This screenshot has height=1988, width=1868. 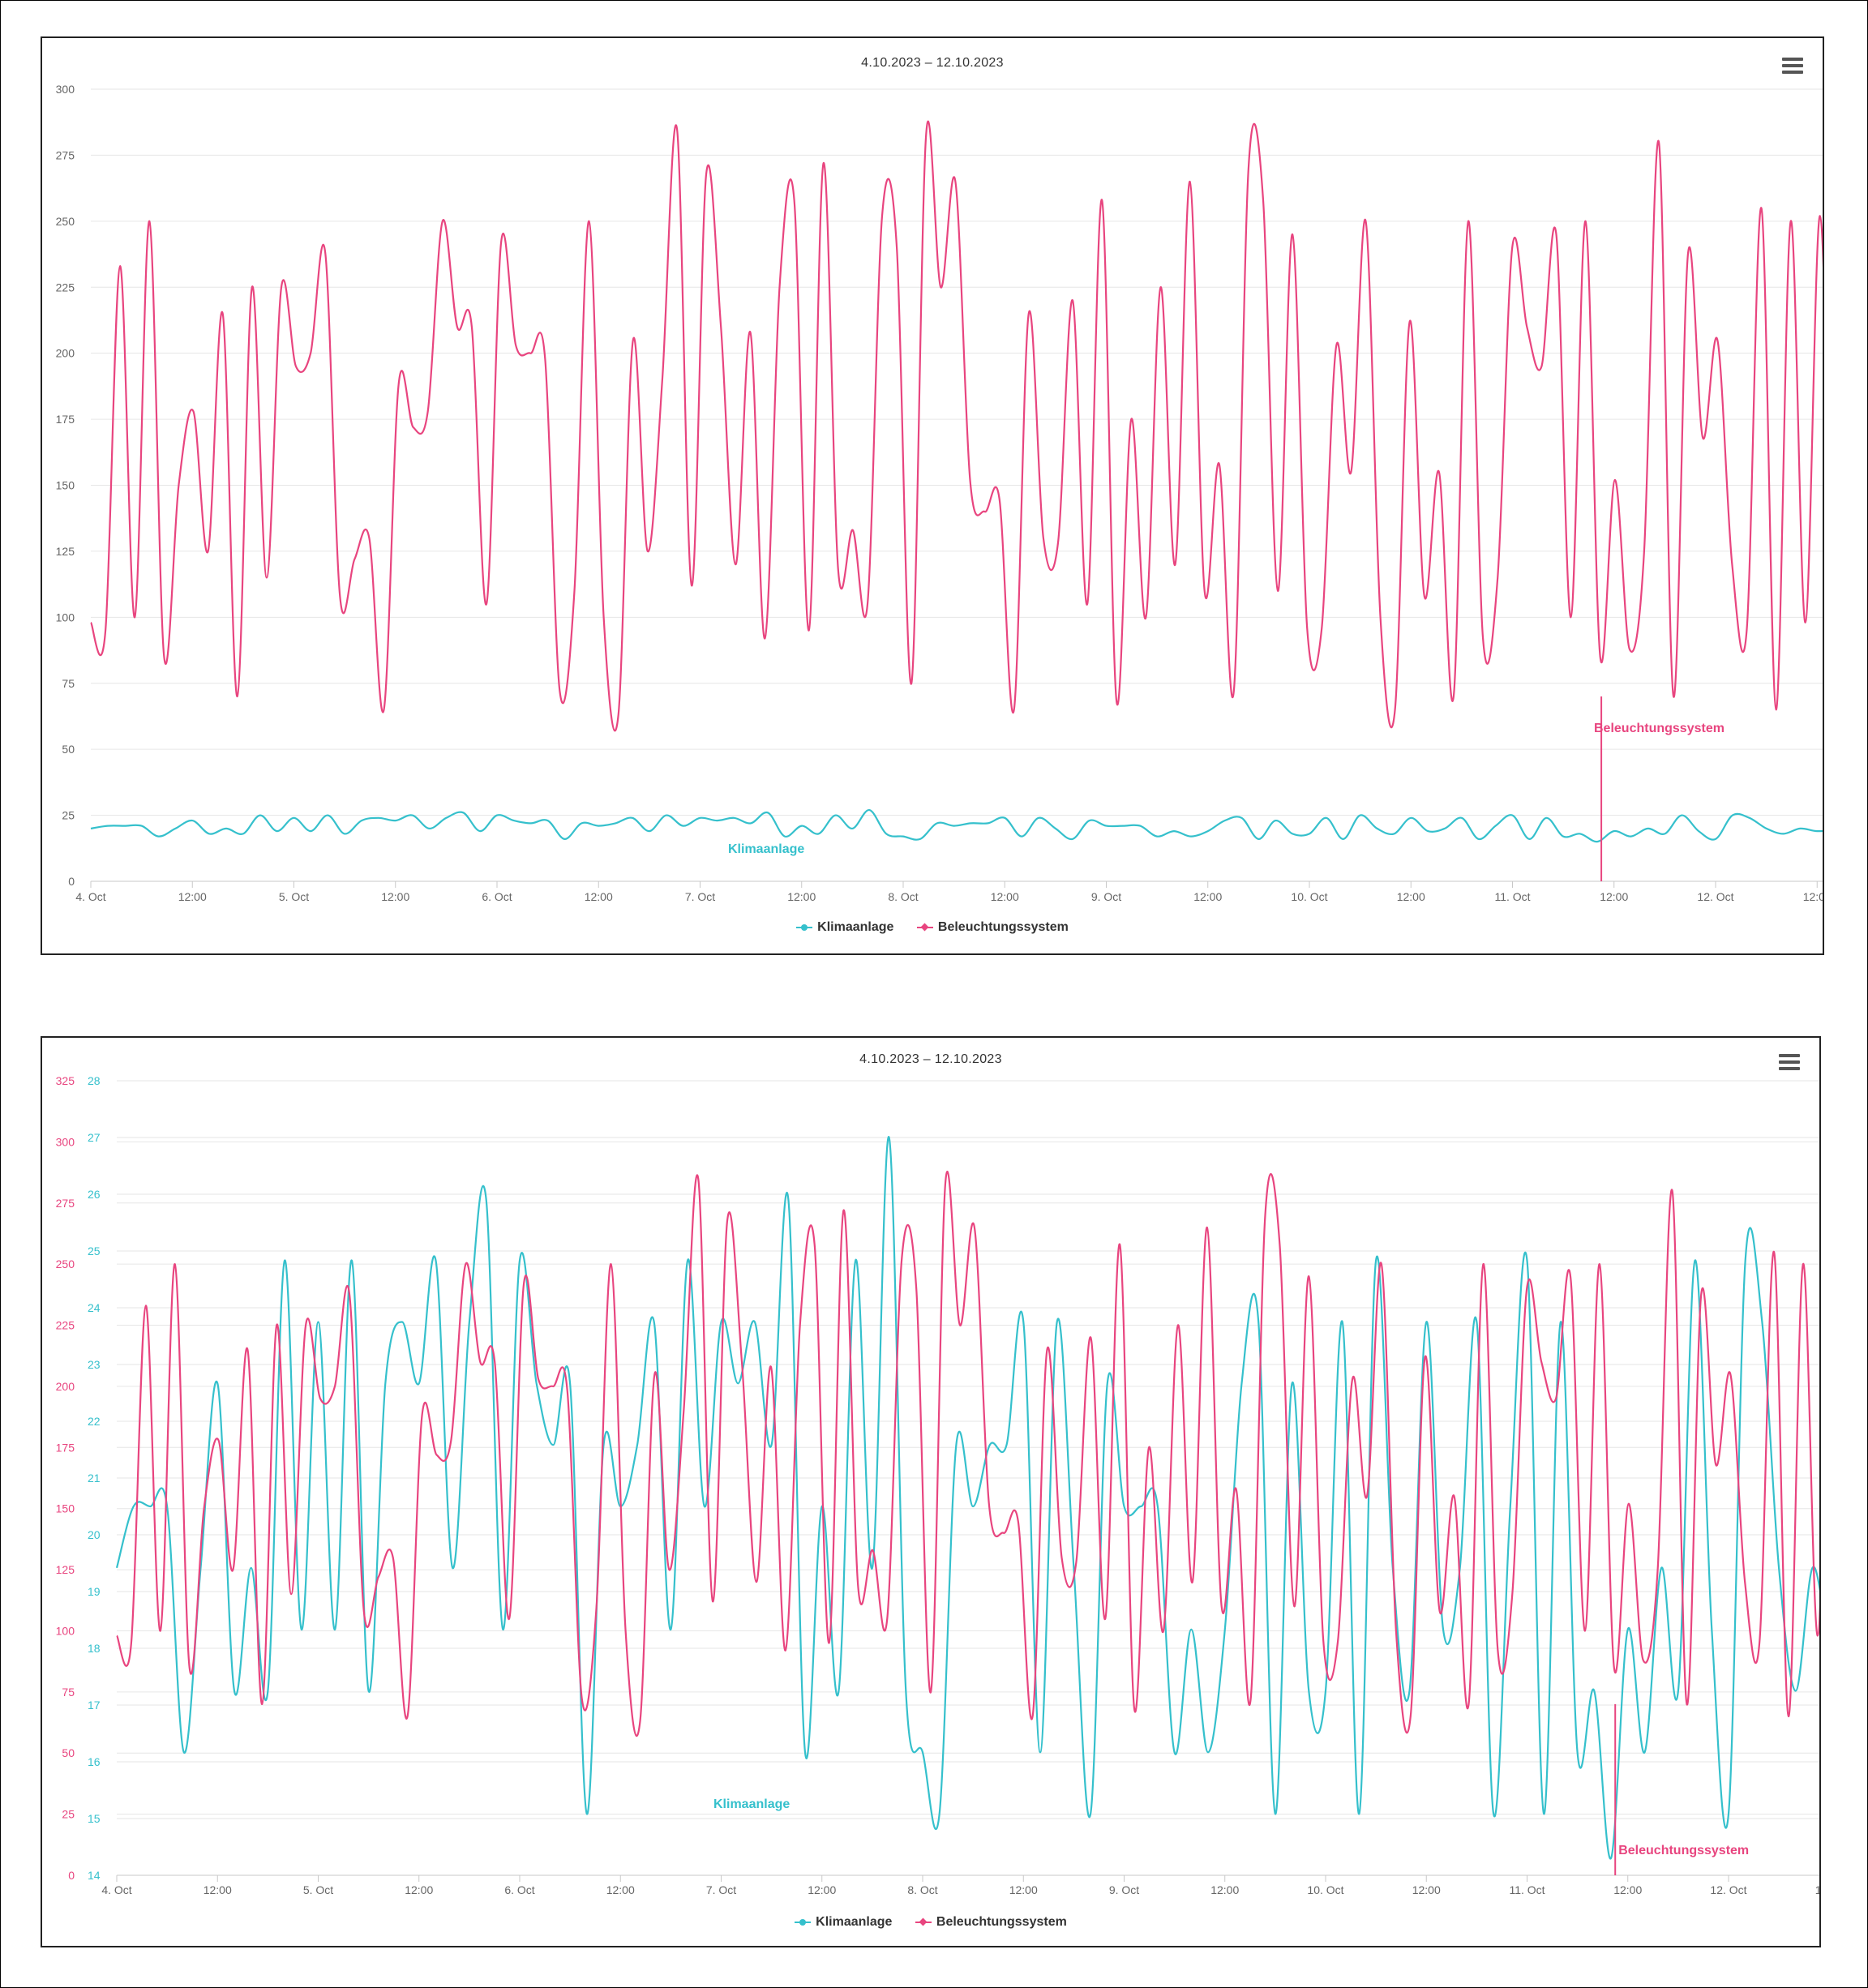 I want to click on y-tick-label-beleuchtung: 200, so click(x=65, y=1386).